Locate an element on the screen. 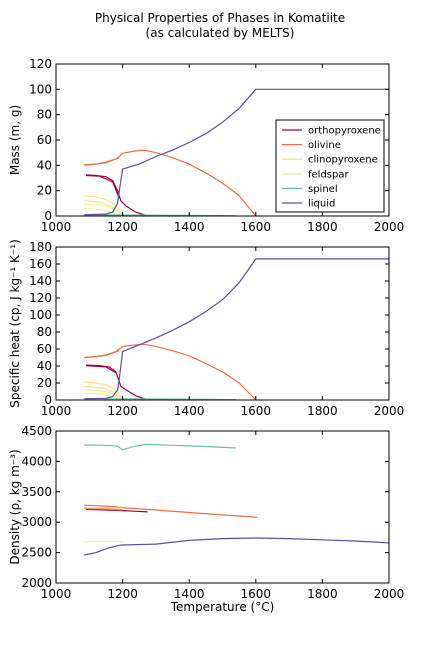 This screenshot has width=432, height=648. legend-label-olivine: olivine is located at coordinates (324, 145).